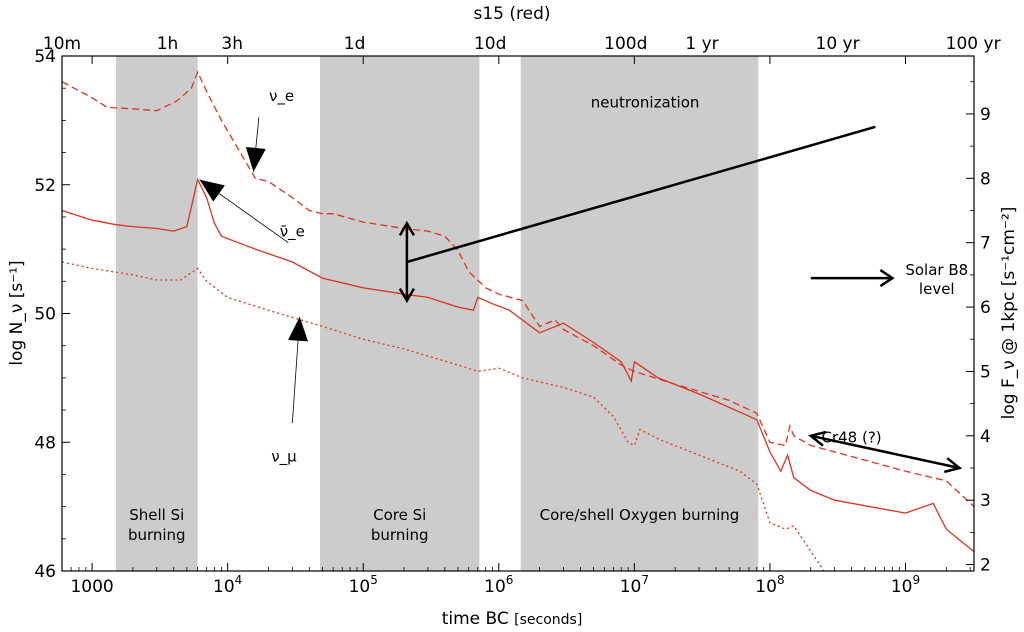 The width and height of the screenshot is (1024, 632). What do you see at coordinates (973, 44) in the screenshot?
I see `top-tick-label: 100 yr` at bounding box center [973, 44].